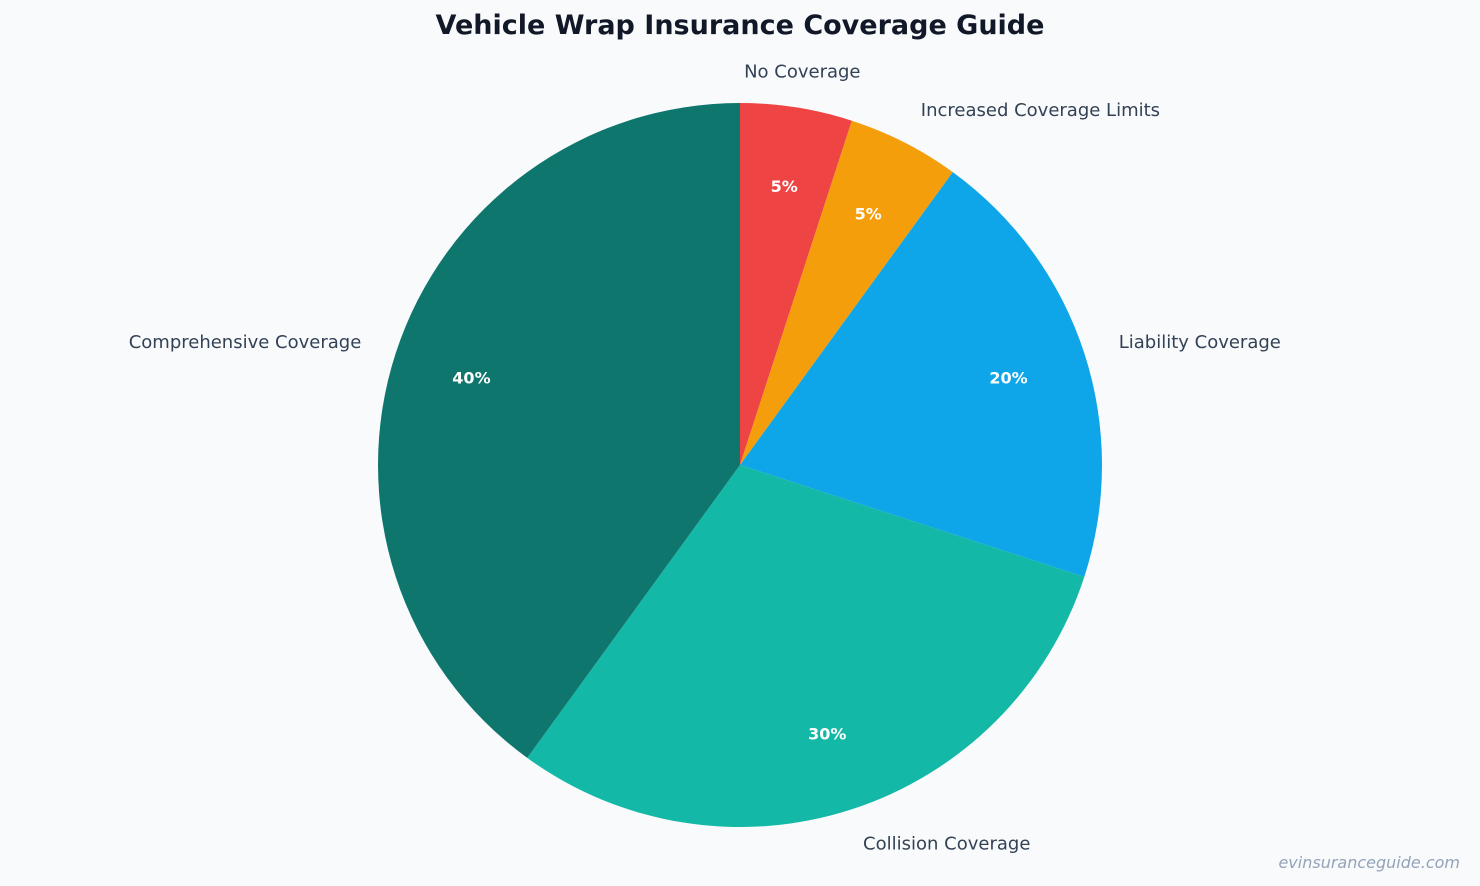 The height and width of the screenshot is (886, 1480). What do you see at coordinates (740, 25) in the screenshot?
I see `chart-title: Vehicle Wrap Insurance Coverage Guide` at bounding box center [740, 25].